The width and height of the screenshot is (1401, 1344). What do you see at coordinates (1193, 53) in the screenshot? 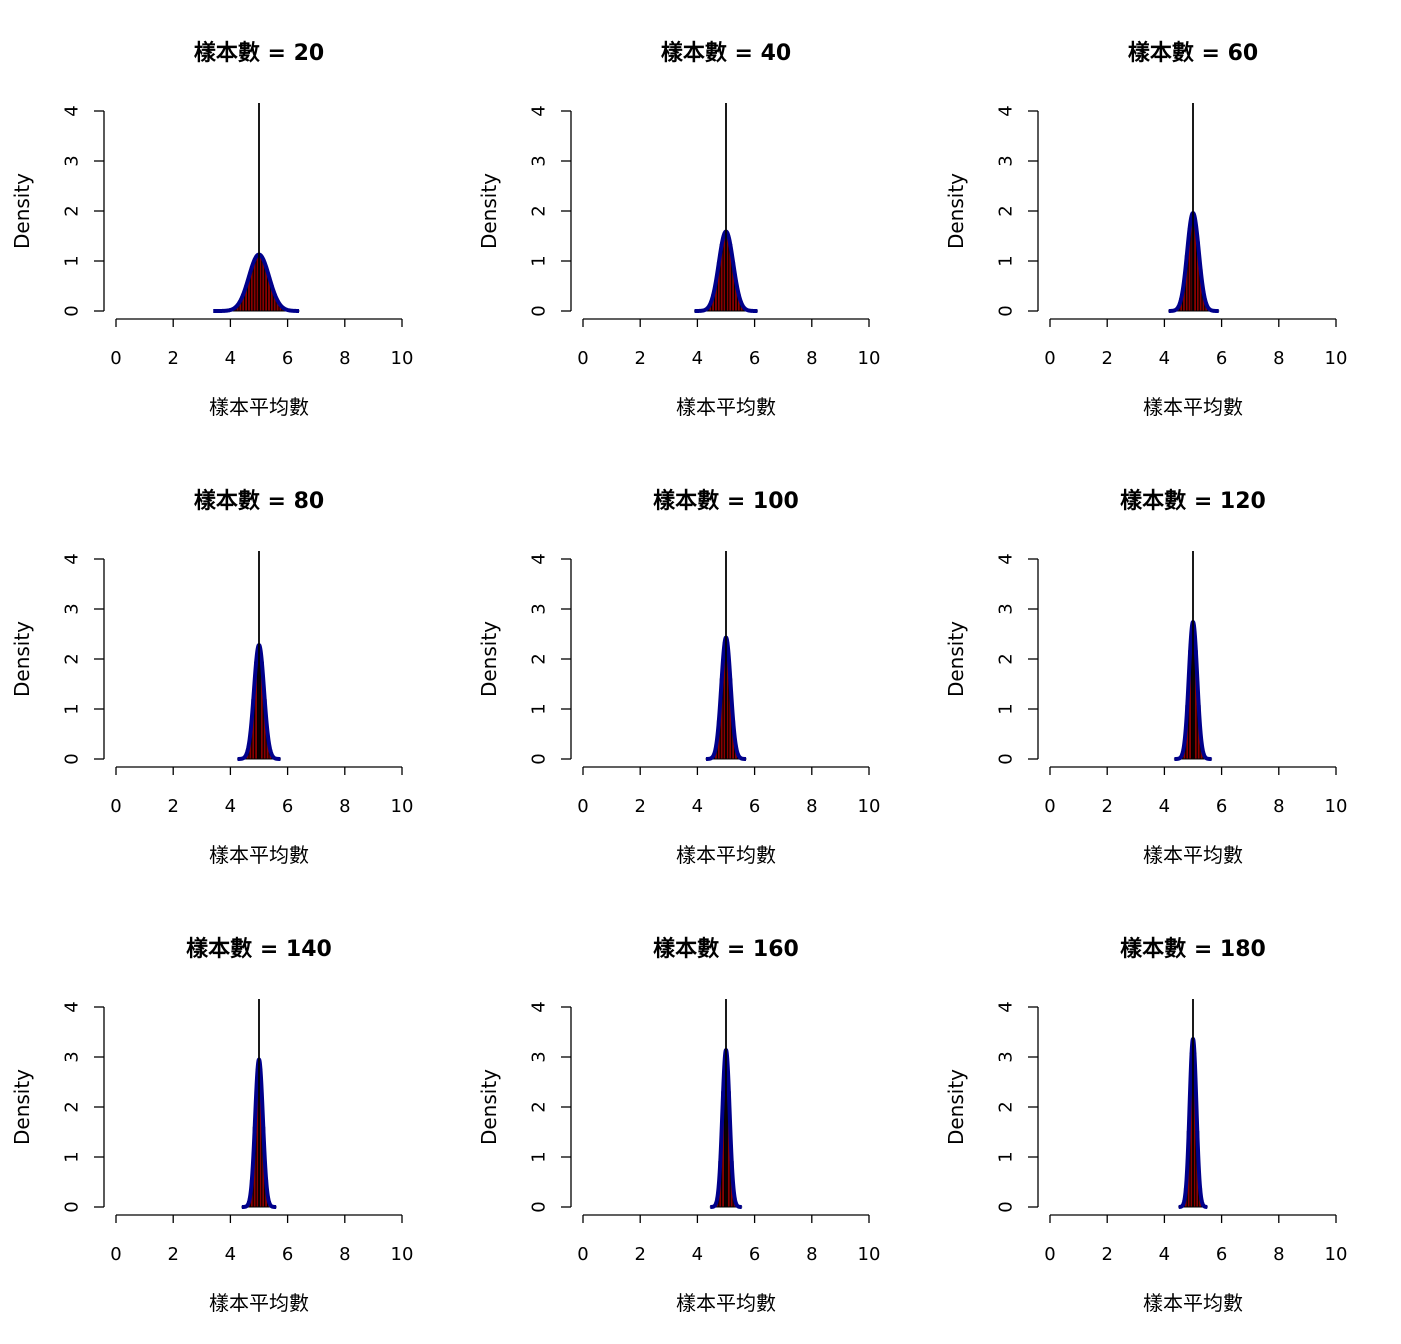
I see `panel-title: 樣本數 = 60` at bounding box center [1193, 53].